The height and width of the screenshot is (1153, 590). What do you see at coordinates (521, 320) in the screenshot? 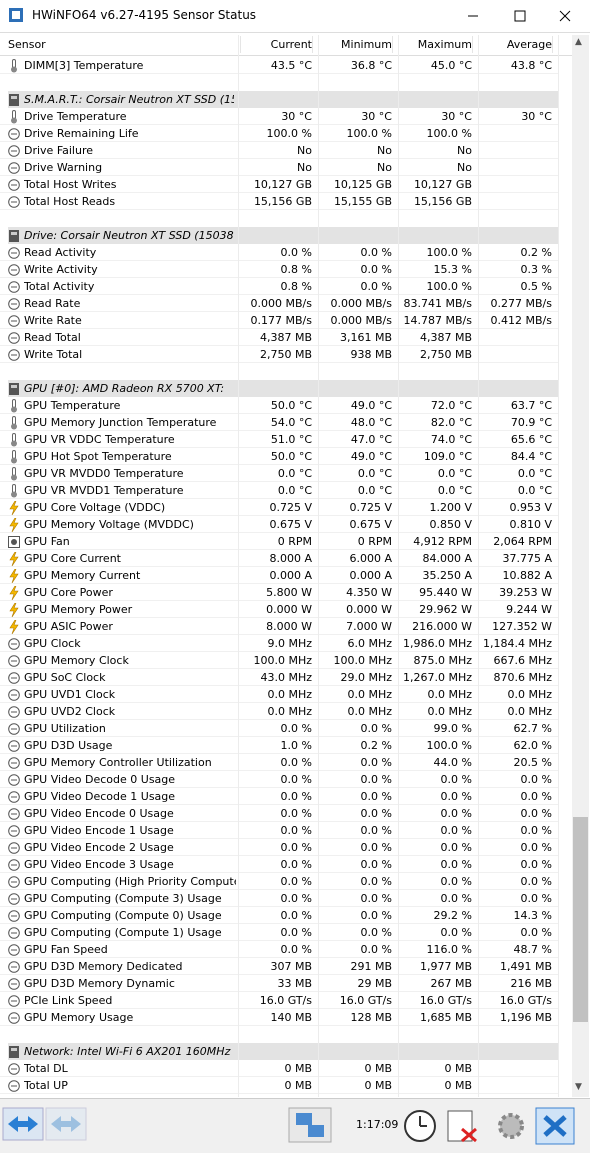
I see `sensor-value: 0.412 MB/s` at bounding box center [521, 320].